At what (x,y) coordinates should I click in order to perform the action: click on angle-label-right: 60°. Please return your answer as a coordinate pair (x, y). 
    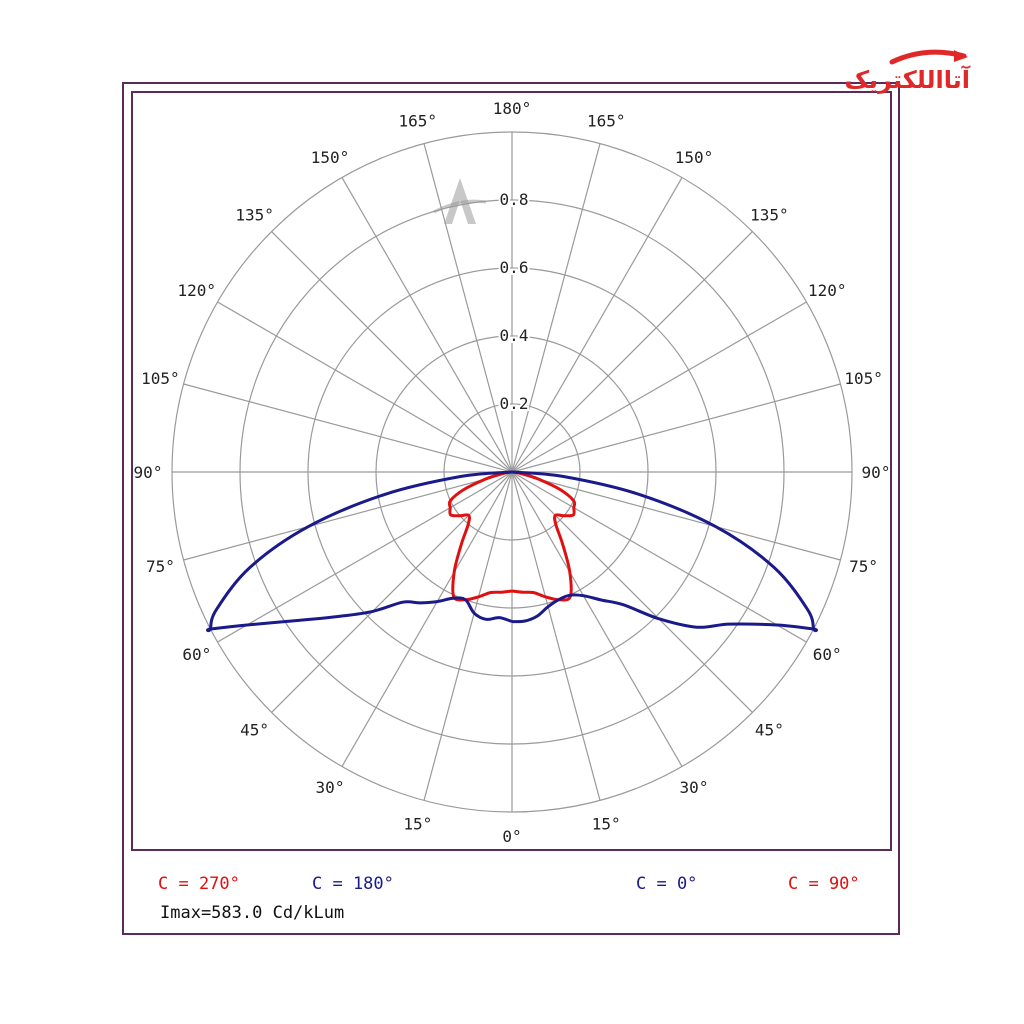
    Looking at the image, I should click on (827, 654).